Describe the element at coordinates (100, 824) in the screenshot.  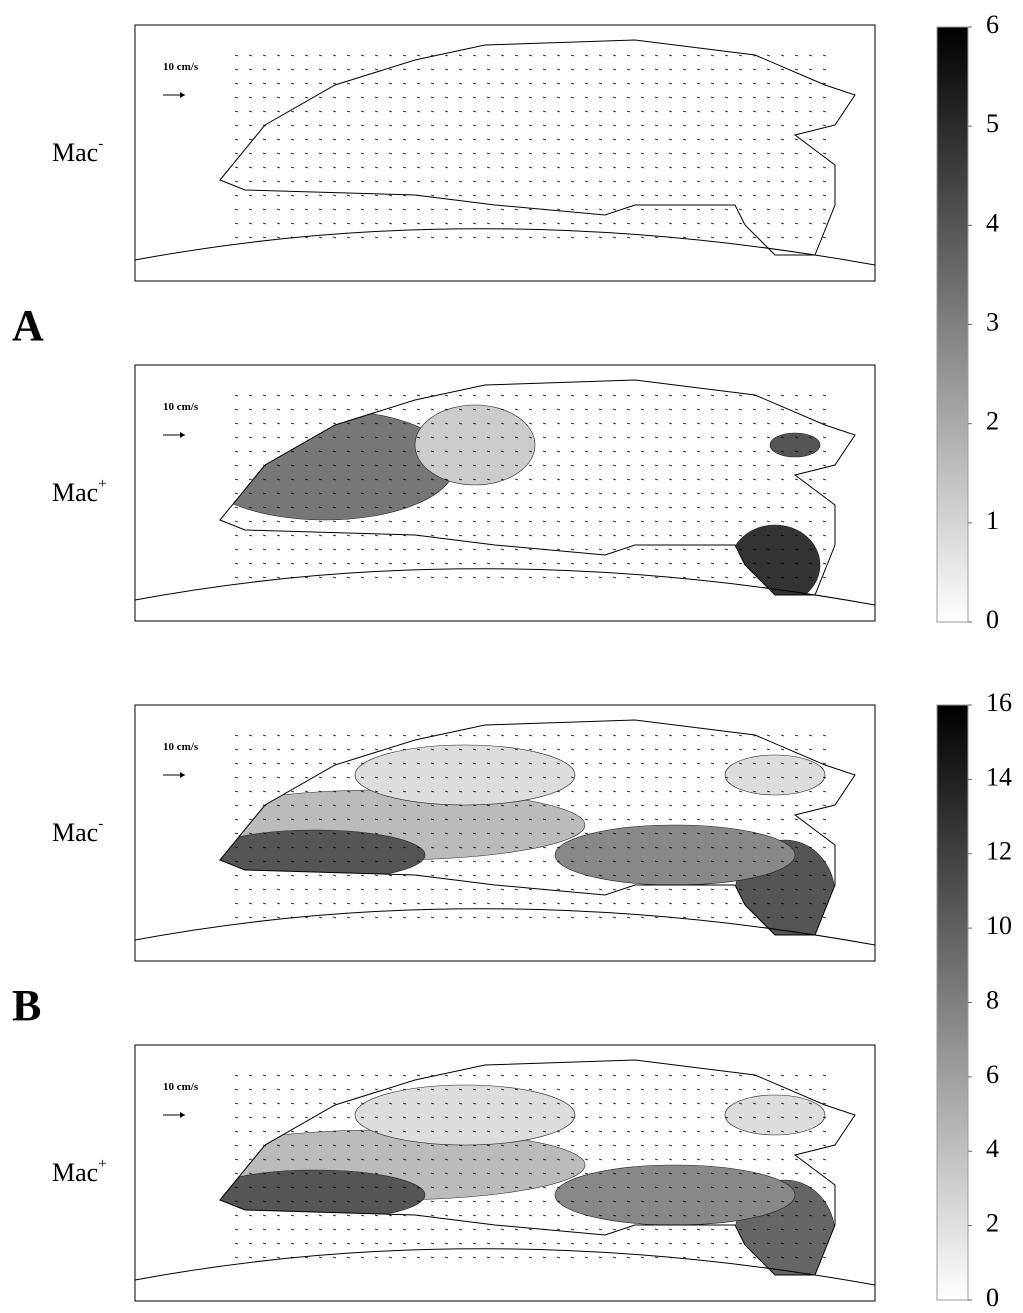
I see `panel-superscript: -` at that location.